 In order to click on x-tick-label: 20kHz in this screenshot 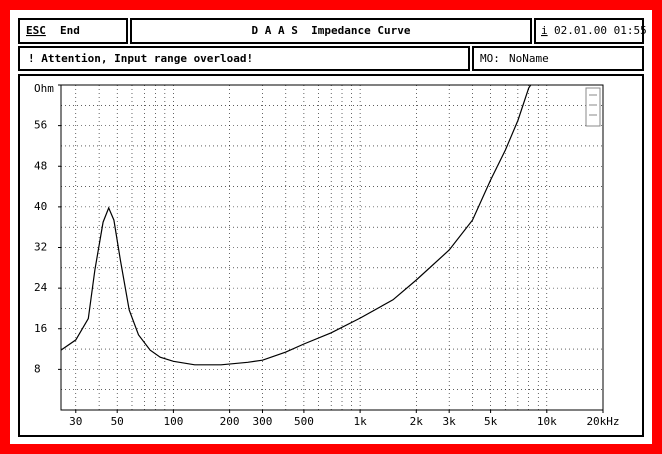, I will do `click(602, 421)`.